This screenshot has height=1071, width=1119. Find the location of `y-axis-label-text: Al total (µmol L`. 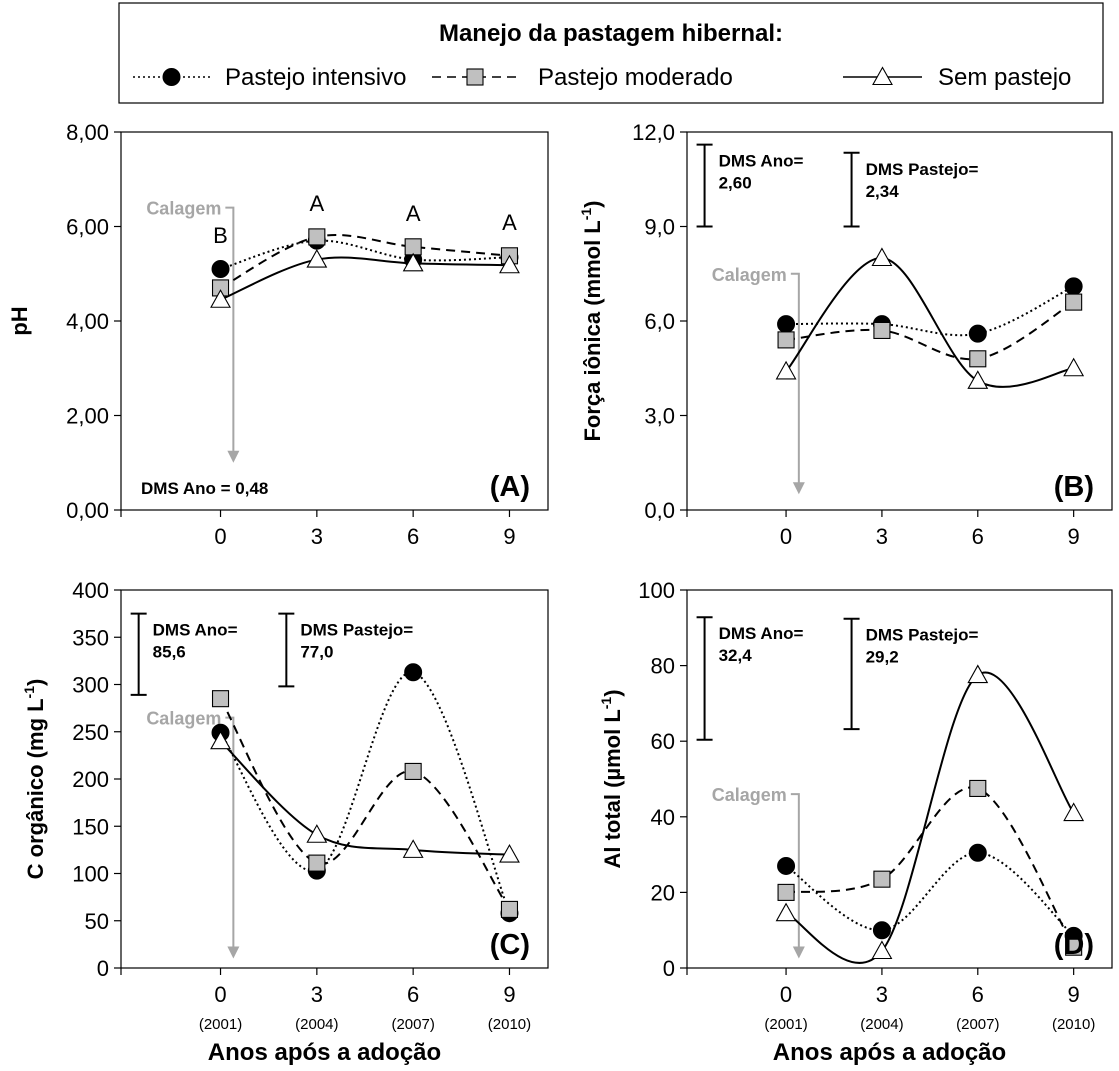

y-axis-label-text: Al total (µmol L is located at coordinates (612, 788).